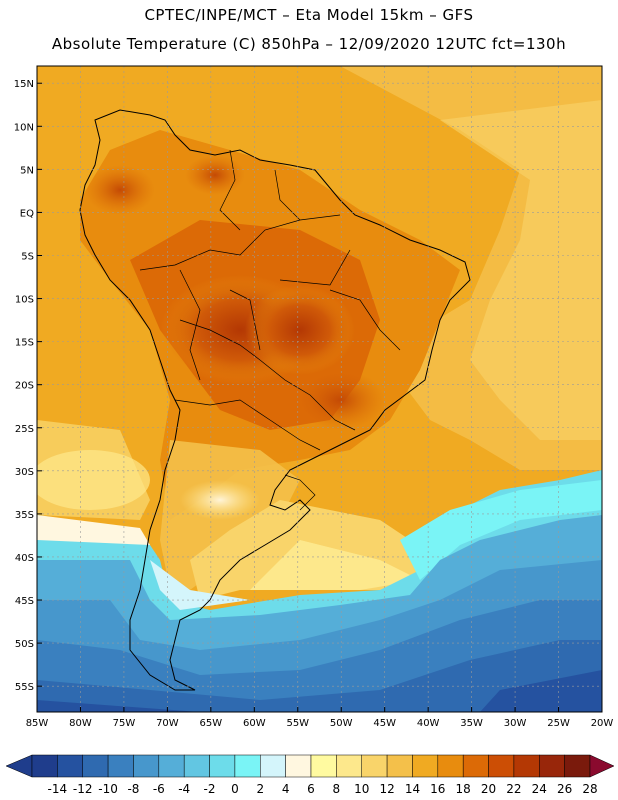 This screenshot has width=618, height=800. Describe the element at coordinates (24, 300) in the screenshot. I see `lat-tick-label: 10S` at that location.